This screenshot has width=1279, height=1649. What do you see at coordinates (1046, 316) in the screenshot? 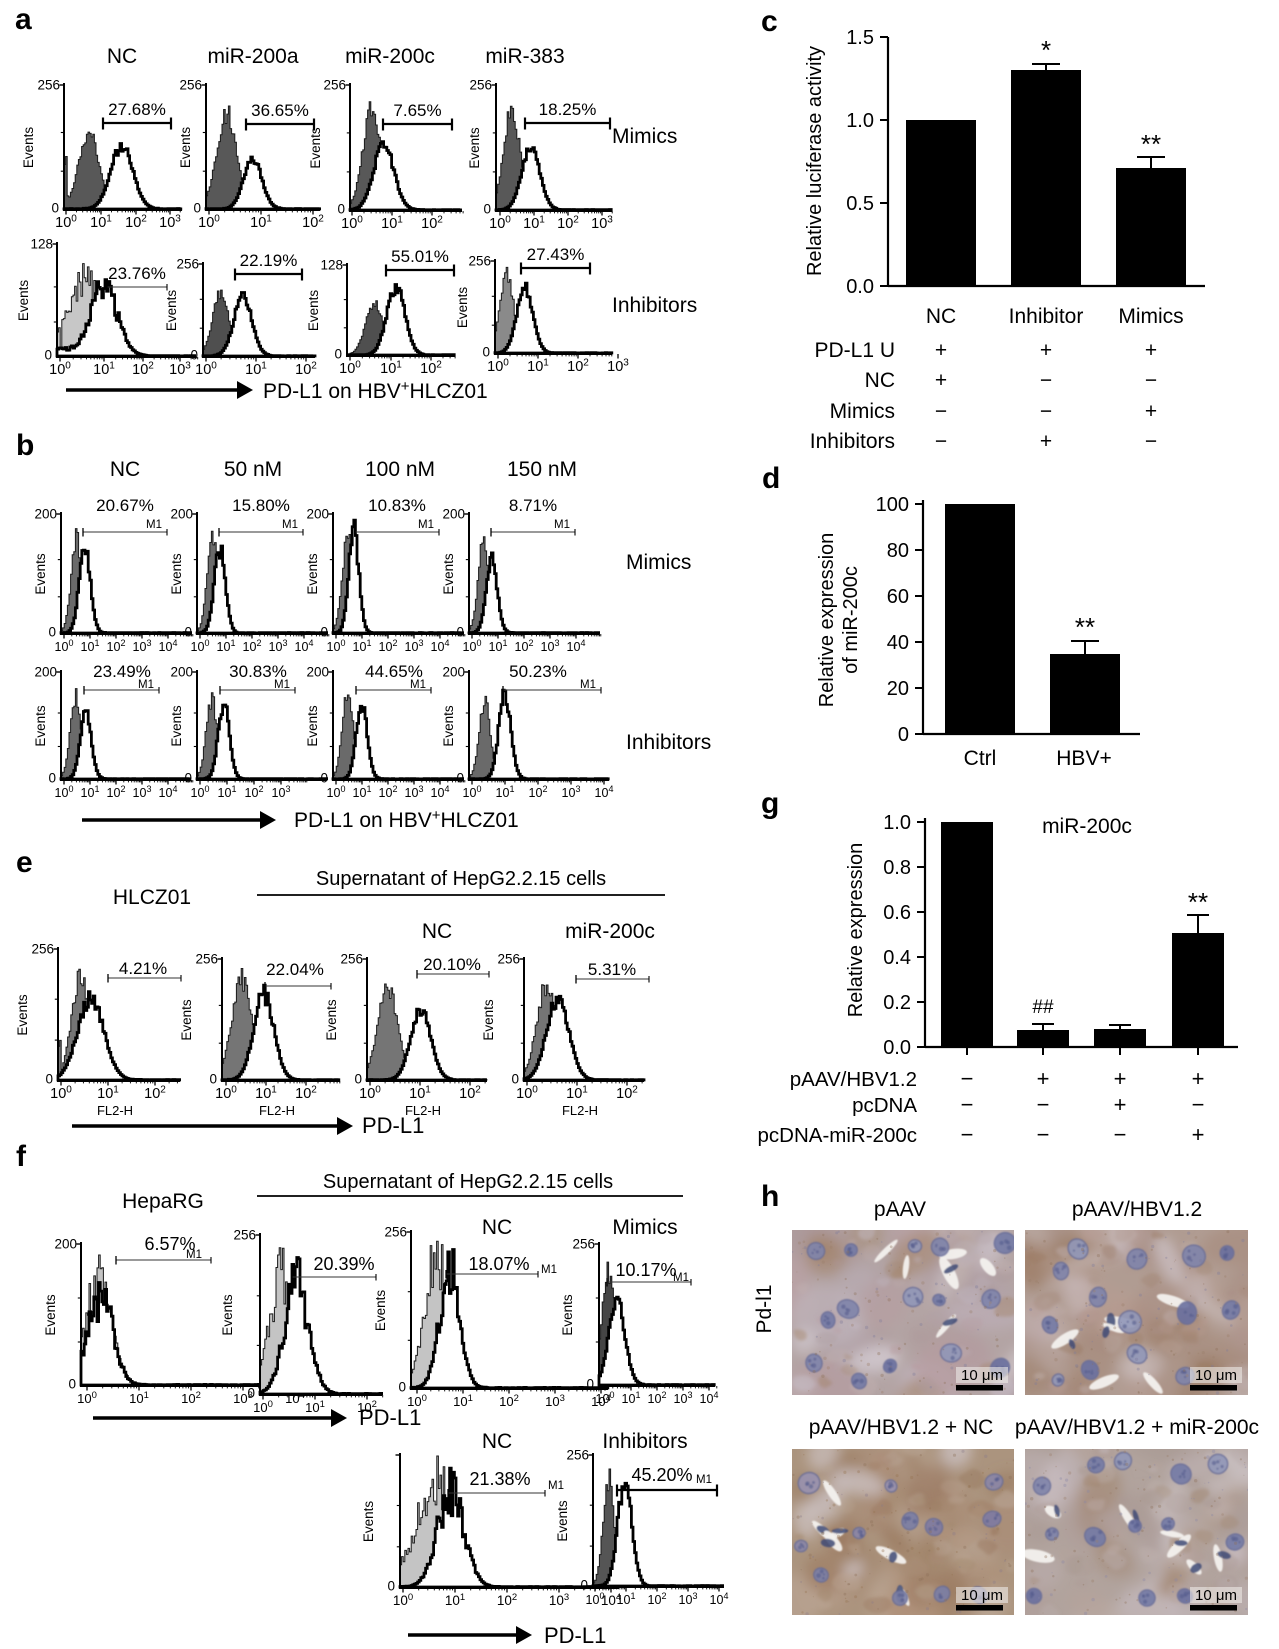
I see `svg-text: Inhibitor` at bounding box center [1046, 316].